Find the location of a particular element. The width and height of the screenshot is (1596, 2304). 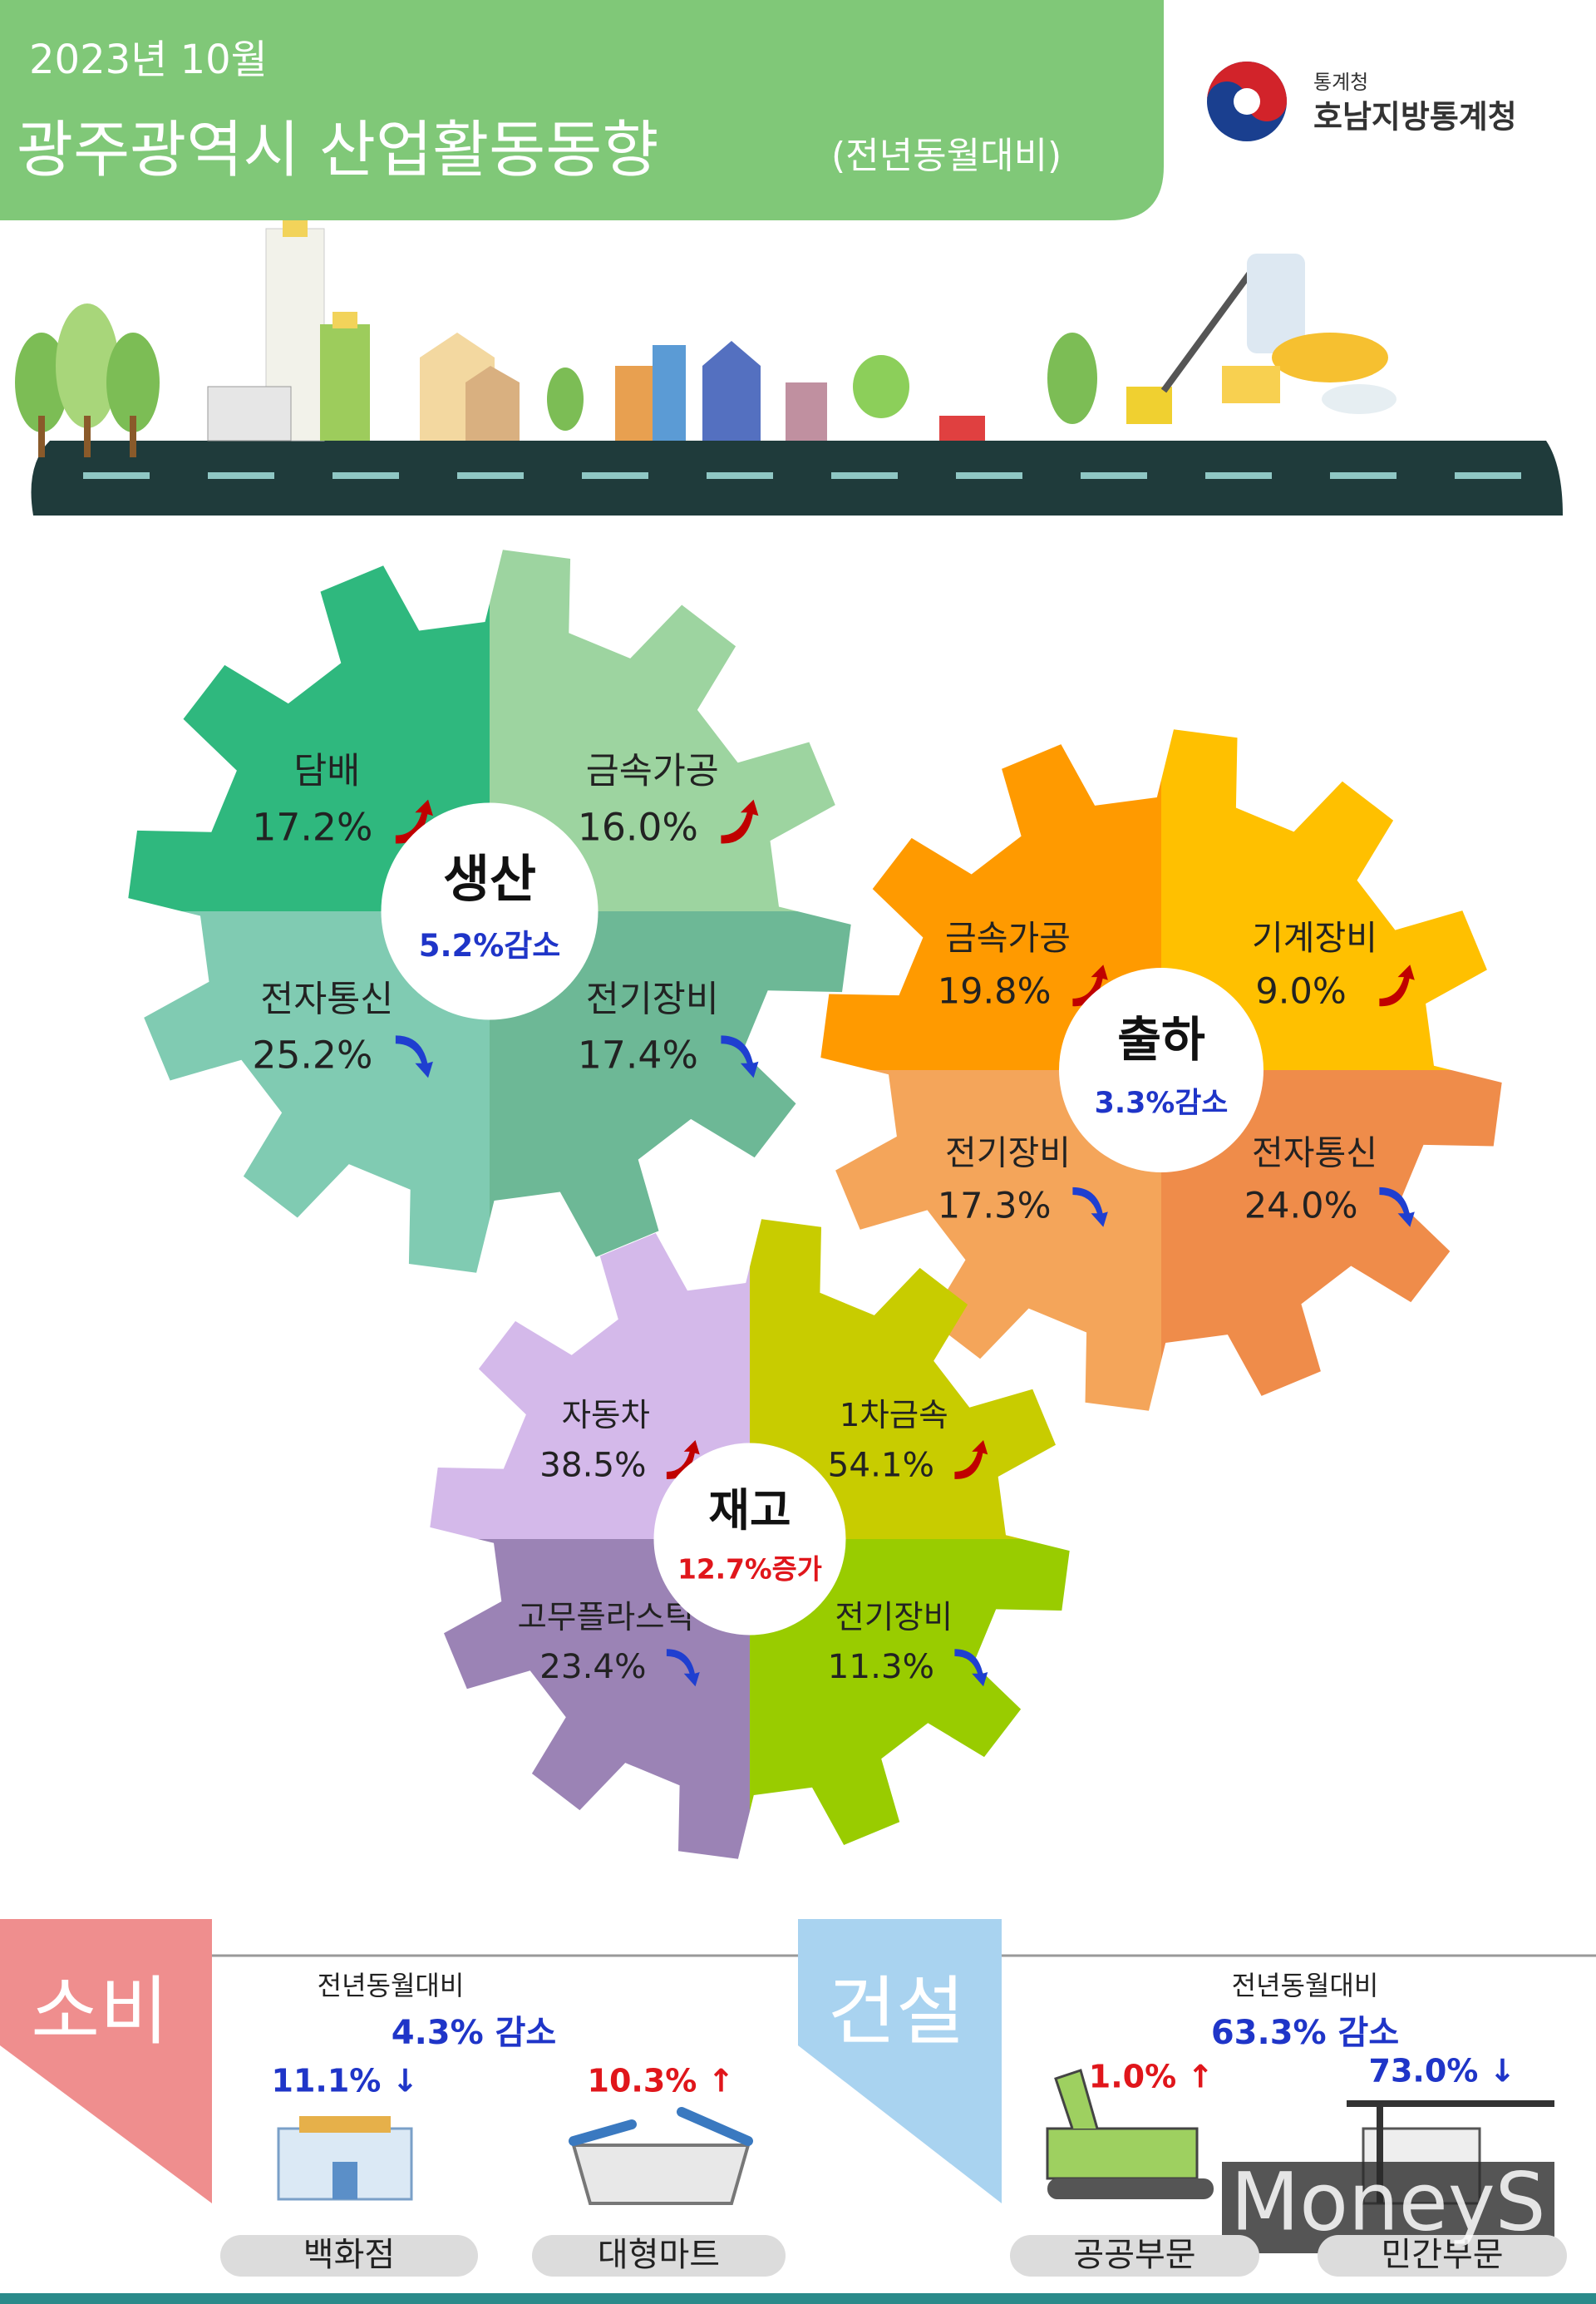

item-value: 9.0% is located at coordinates (1300, 991).